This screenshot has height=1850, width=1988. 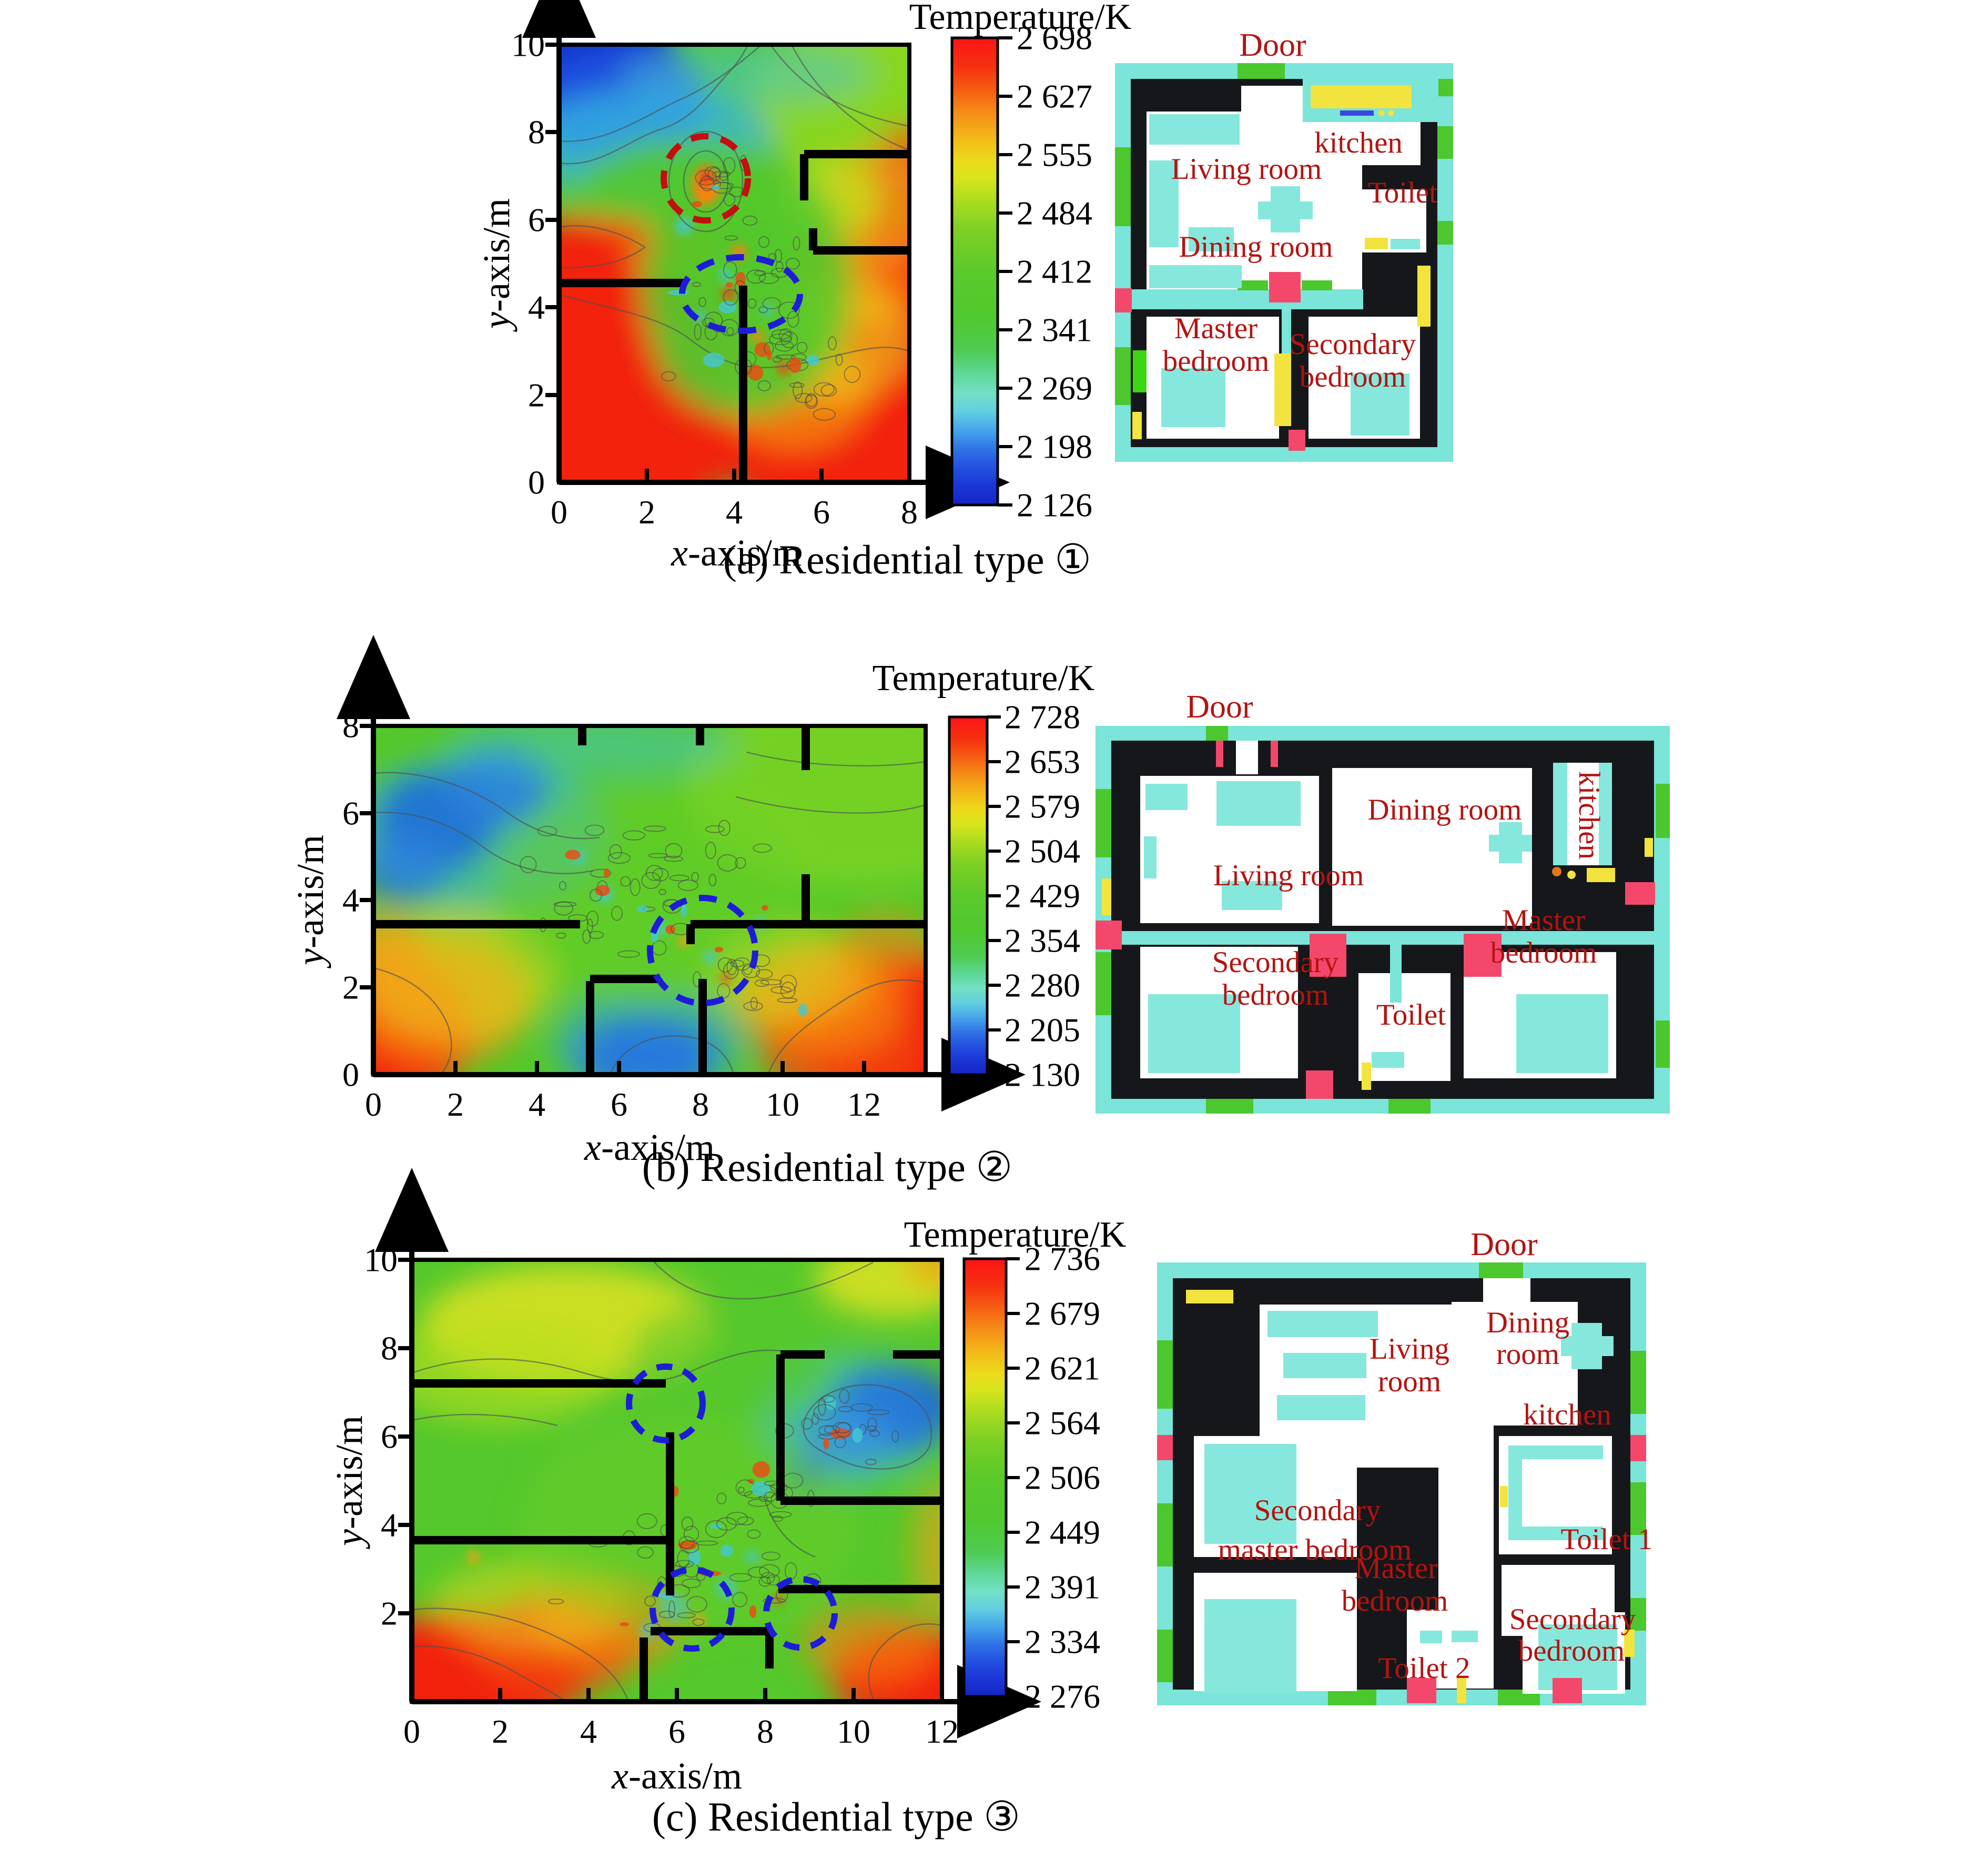 What do you see at coordinates (994, 895) in the screenshot?
I see `colorbar-ticks-b` at bounding box center [994, 895].